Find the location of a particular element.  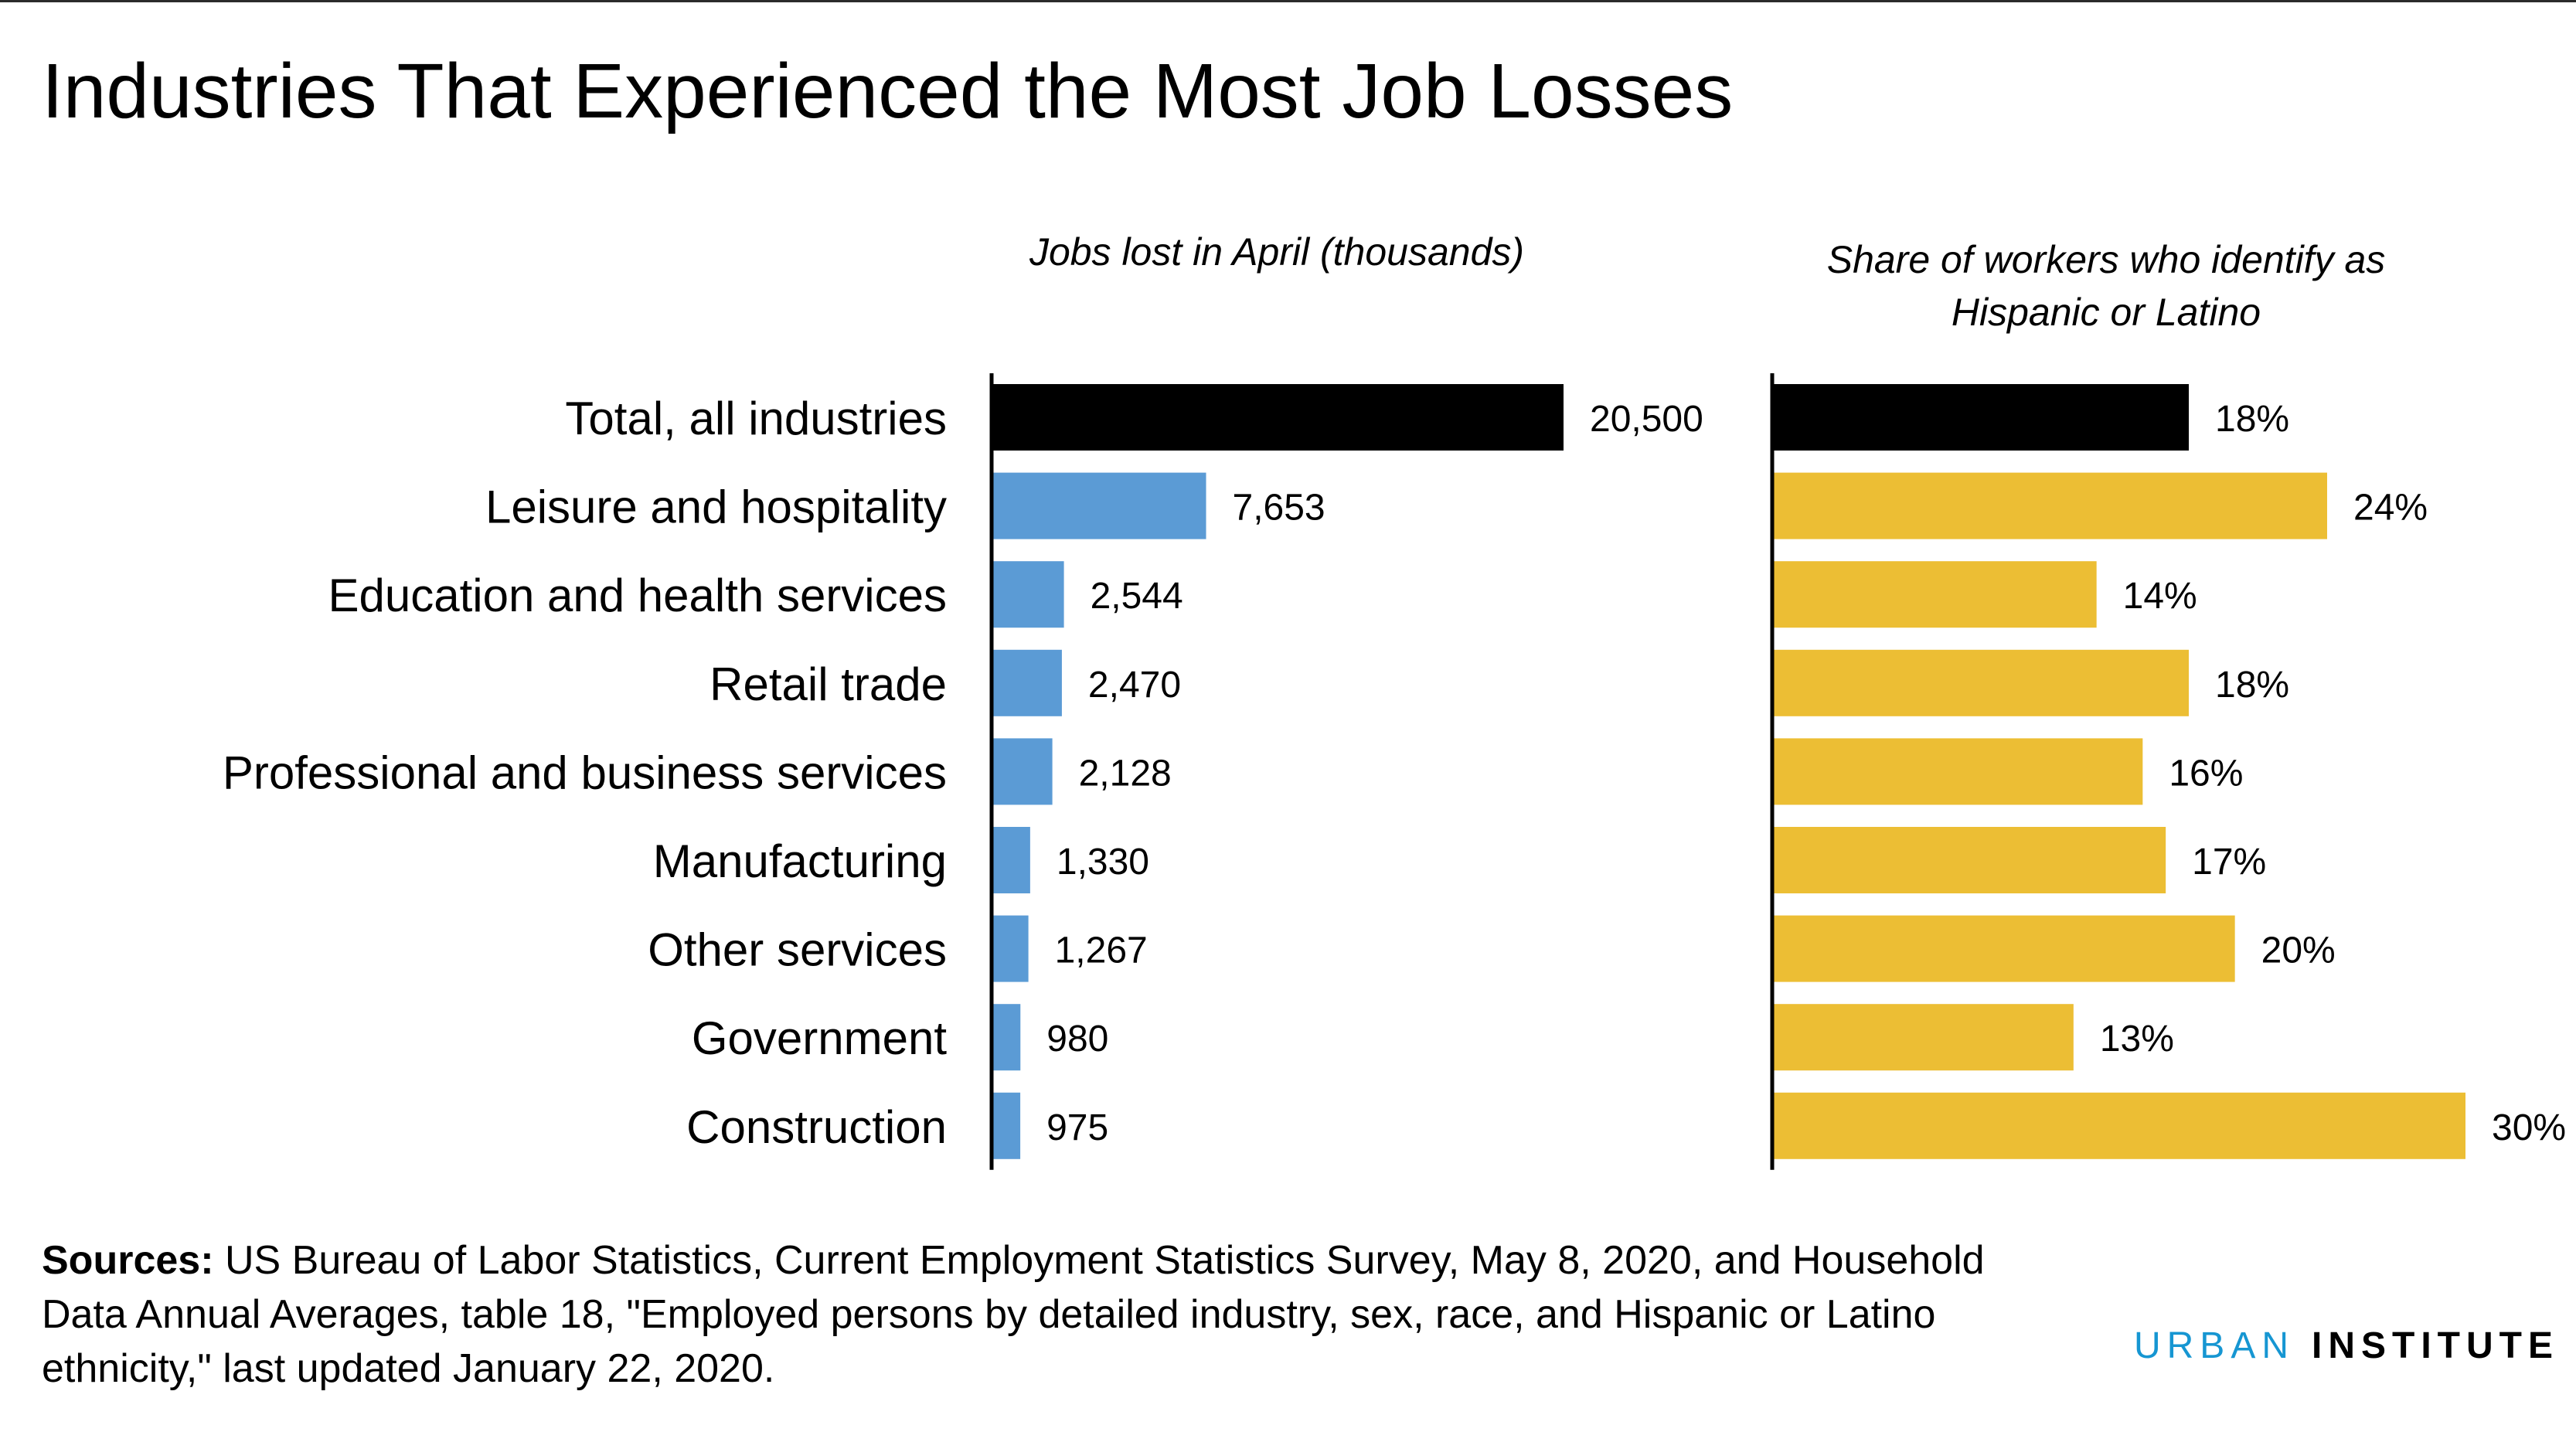

category-label-8: Construction is located at coordinates (817, 1127).